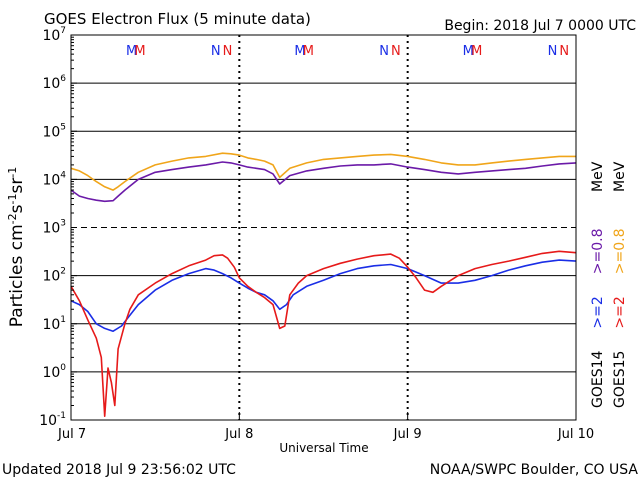  What do you see at coordinates (575, 434) in the screenshot?
I see `x-tick-label: Jul 10` at bounding box center [575, 434].